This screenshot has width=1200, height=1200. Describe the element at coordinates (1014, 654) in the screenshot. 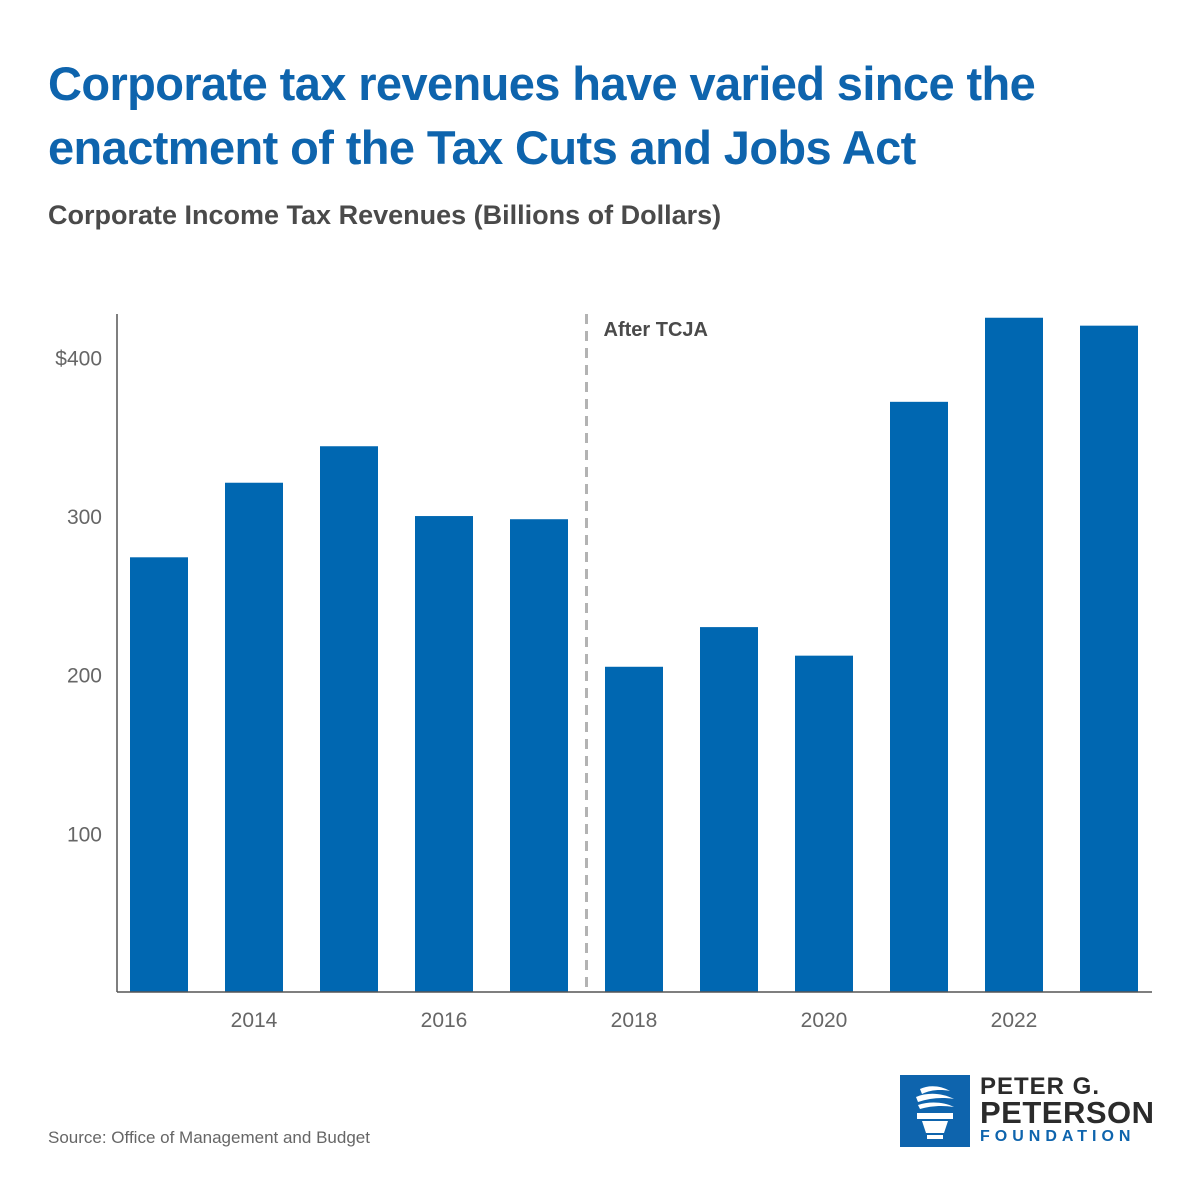

I see `bar-2022` at that location.